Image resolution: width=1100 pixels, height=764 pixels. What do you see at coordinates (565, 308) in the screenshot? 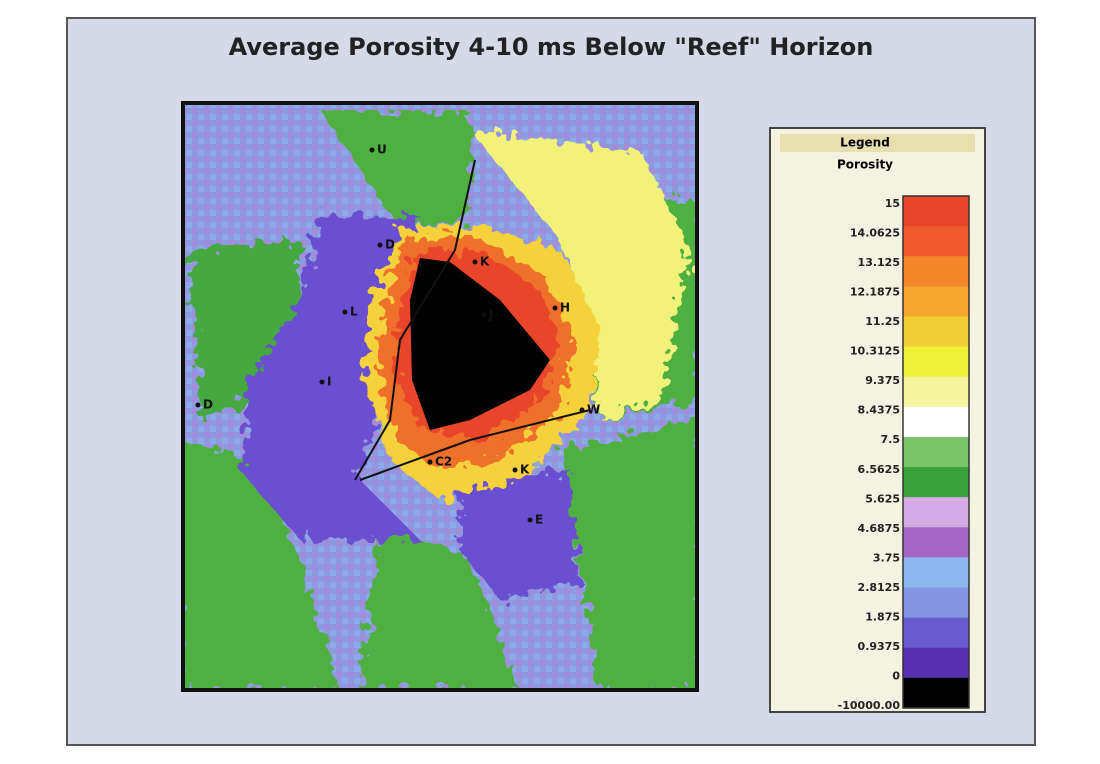
I see `well-label: H` at bounding box center [565, 308].